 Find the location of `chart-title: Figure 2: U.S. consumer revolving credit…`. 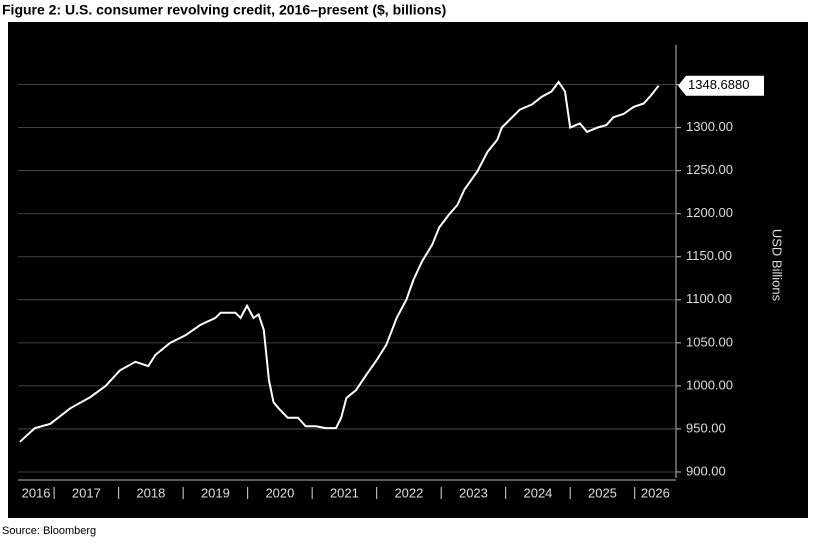

chart-title: Figure 2: U.S. consumer revolving credit… is located at coordinates (224, 10).